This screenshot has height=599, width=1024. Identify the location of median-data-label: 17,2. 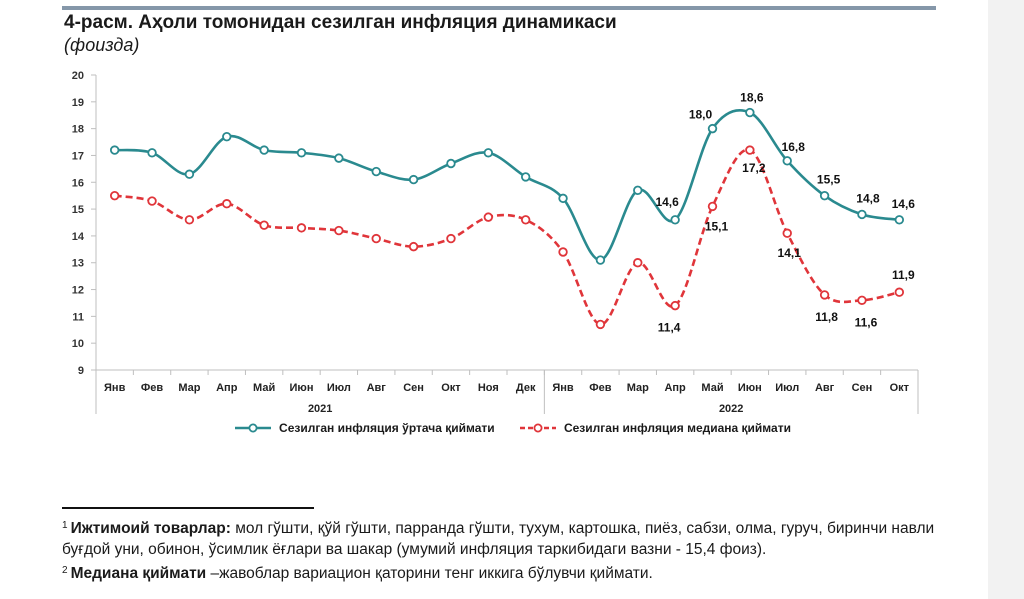
(754, 168).